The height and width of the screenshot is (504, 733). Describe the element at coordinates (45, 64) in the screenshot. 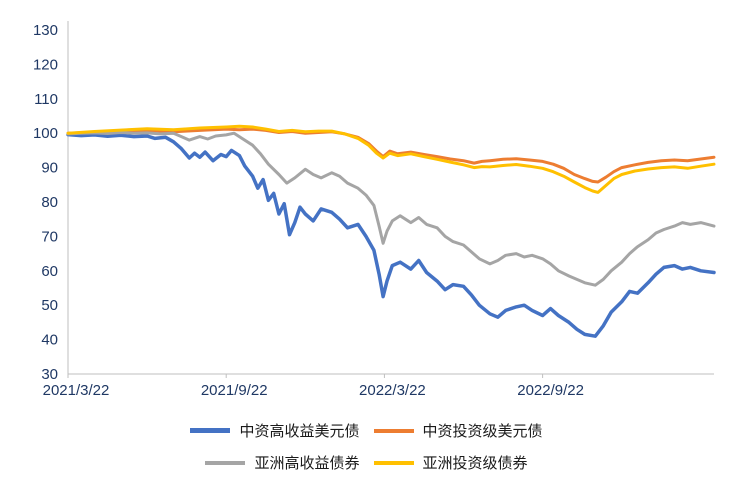

I see `y-tick-label: 120` at that location.